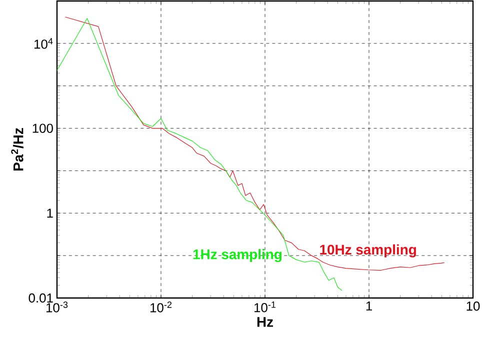 This screenshot has width=487, height=353. Describe the element at coordinates (42, 128) in the screenshot. I see `y-tick-label: 100` at that location.